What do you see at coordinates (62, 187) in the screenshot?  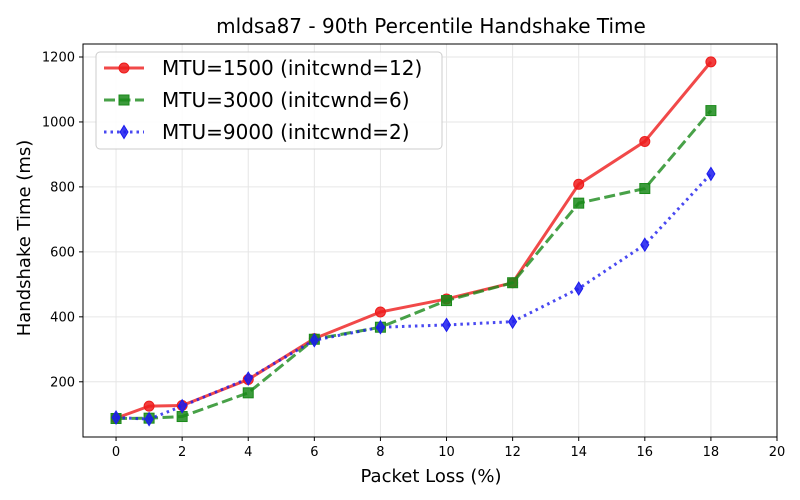 I see `y-tick-label: 800` at bounding box center [62, 187].